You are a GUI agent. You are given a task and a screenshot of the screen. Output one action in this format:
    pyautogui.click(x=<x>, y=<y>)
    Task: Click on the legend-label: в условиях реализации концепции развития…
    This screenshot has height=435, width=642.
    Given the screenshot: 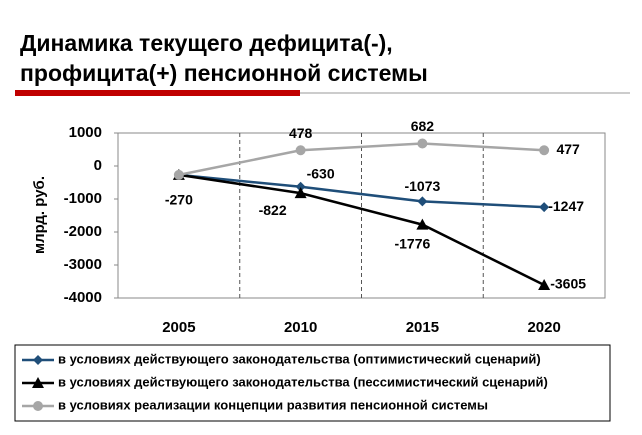 What is the action you would take?
    pyautogui.click(x=273, y=404)
    